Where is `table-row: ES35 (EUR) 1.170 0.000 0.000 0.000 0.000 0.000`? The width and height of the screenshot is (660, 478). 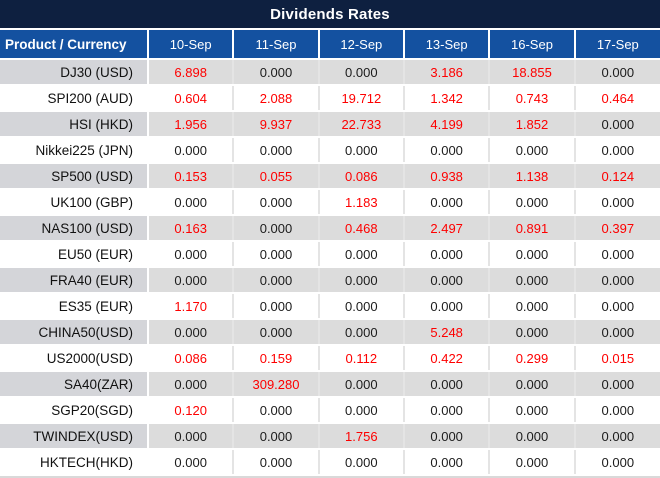 table-row: ES35 (EUR) 1.170 0.000 0.000 0.000 0.000 0.000 is located at coordinates (330, 306).